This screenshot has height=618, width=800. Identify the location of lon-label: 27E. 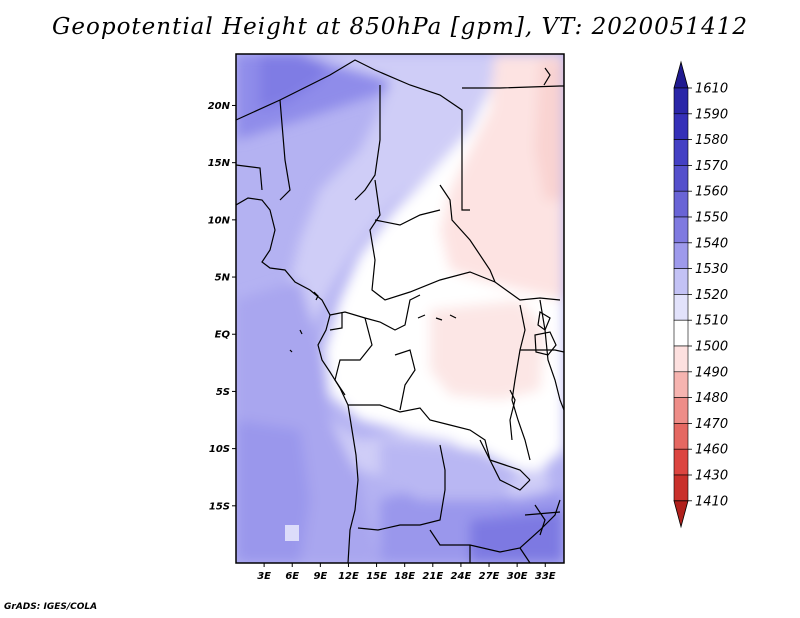
(489, 576).